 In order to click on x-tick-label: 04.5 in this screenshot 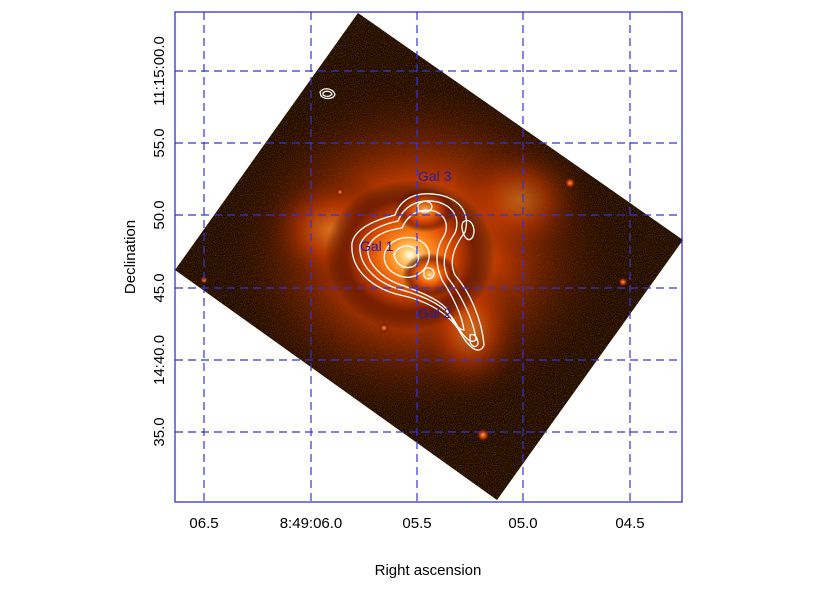, I will do `click(629, 523)`.